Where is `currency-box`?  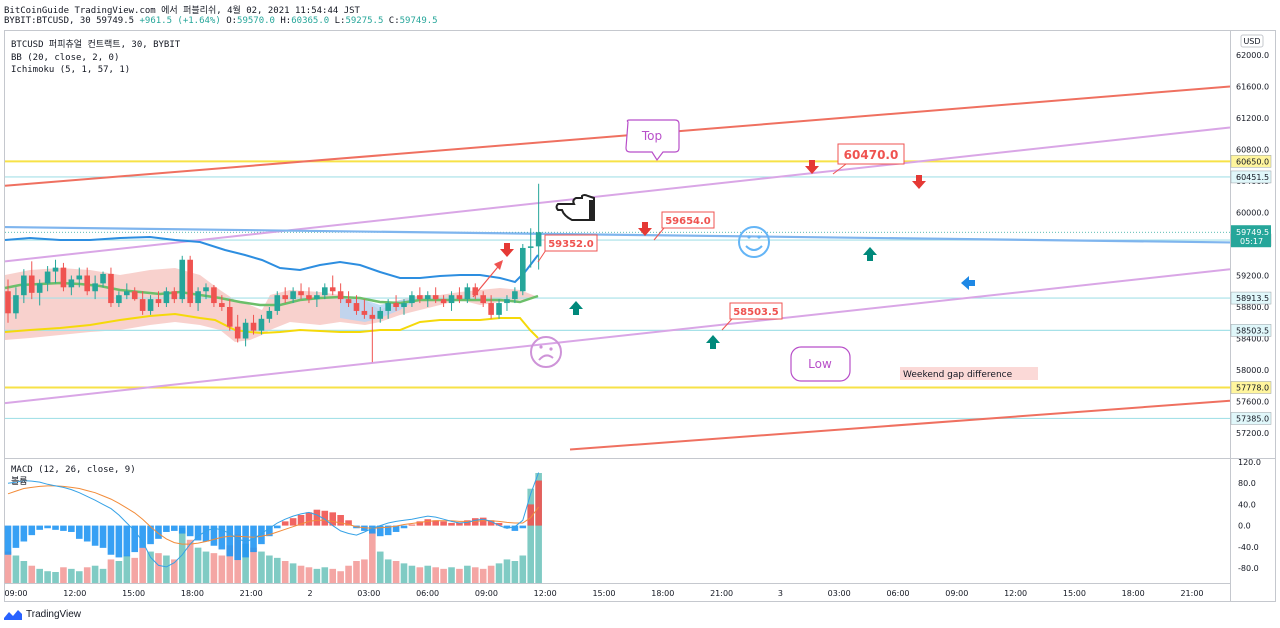 currency-box is located at coordinates (1252, 41).